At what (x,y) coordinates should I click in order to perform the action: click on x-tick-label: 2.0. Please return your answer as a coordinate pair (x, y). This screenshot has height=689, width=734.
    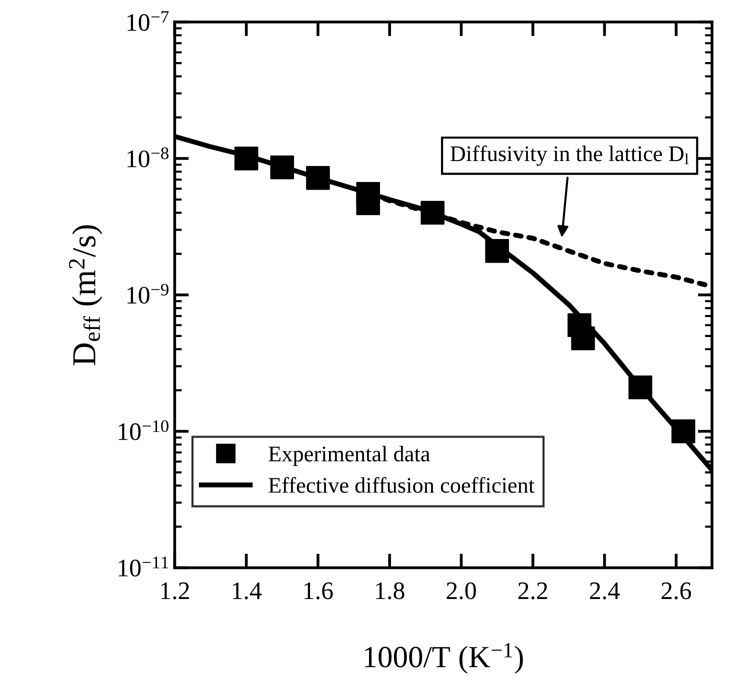
    Looking at the image, I should click on (461, 591).